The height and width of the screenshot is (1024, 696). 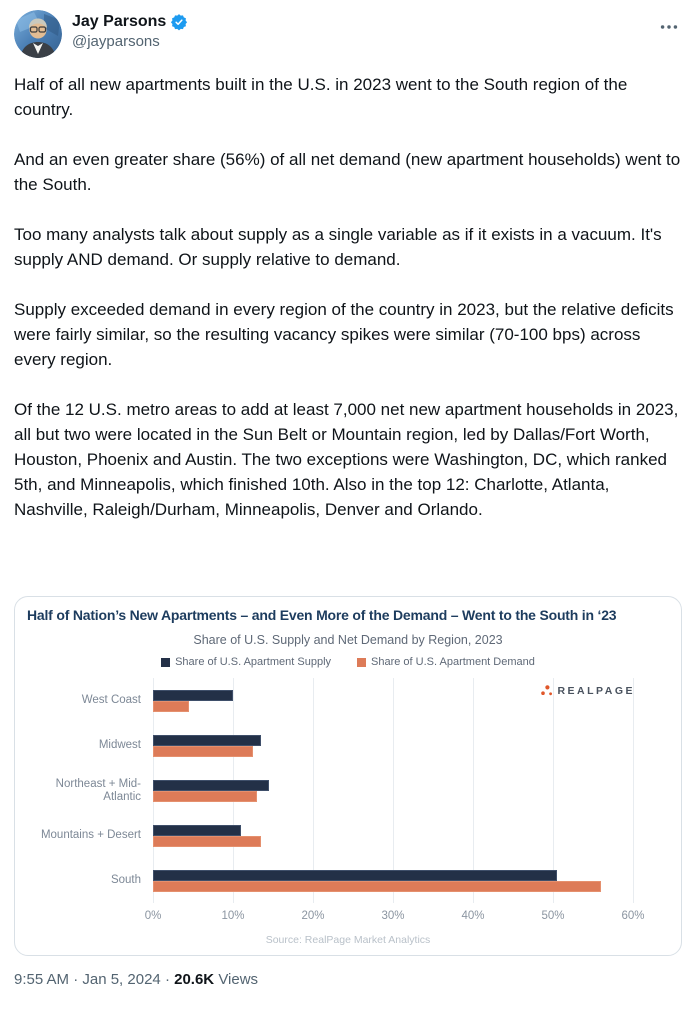 I want to click on more-button, so click(x=669, y=29).